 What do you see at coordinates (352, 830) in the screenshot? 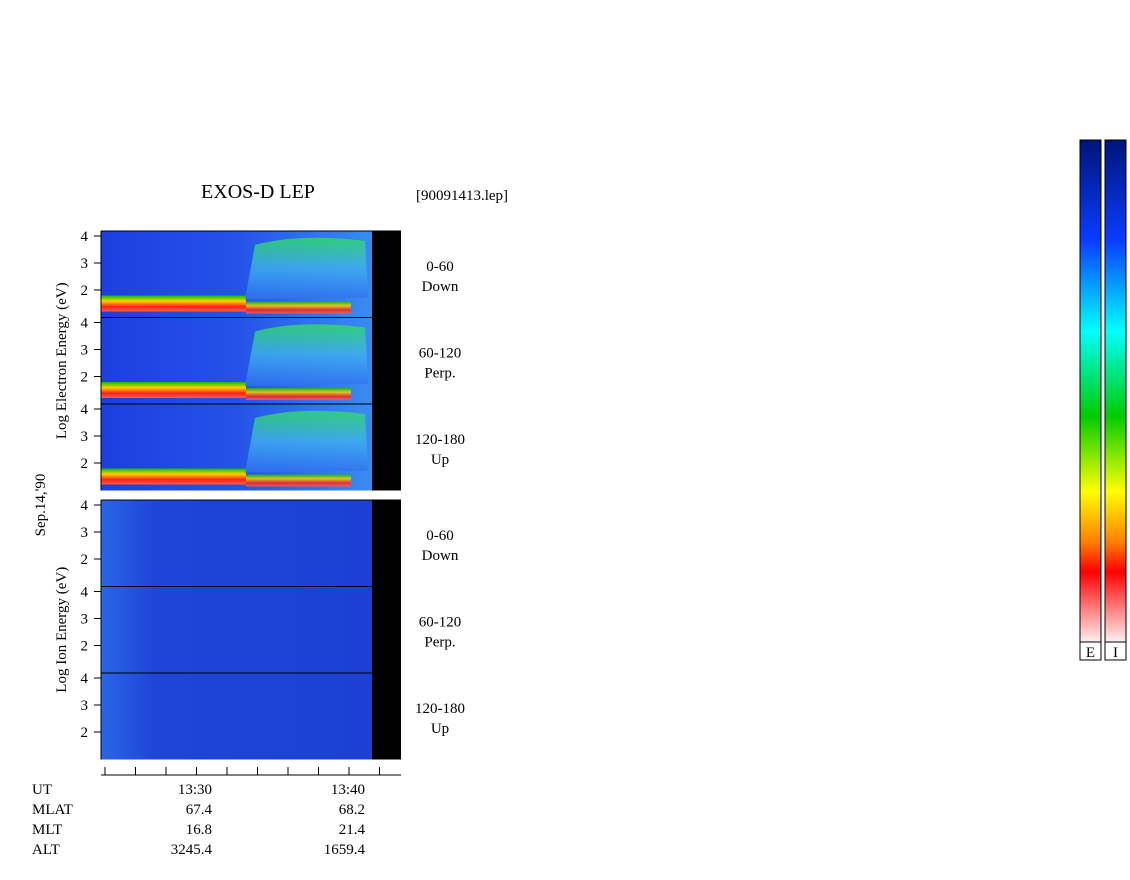
I see `ephemeris-value: 21.4` at bounding box center [352, 830].